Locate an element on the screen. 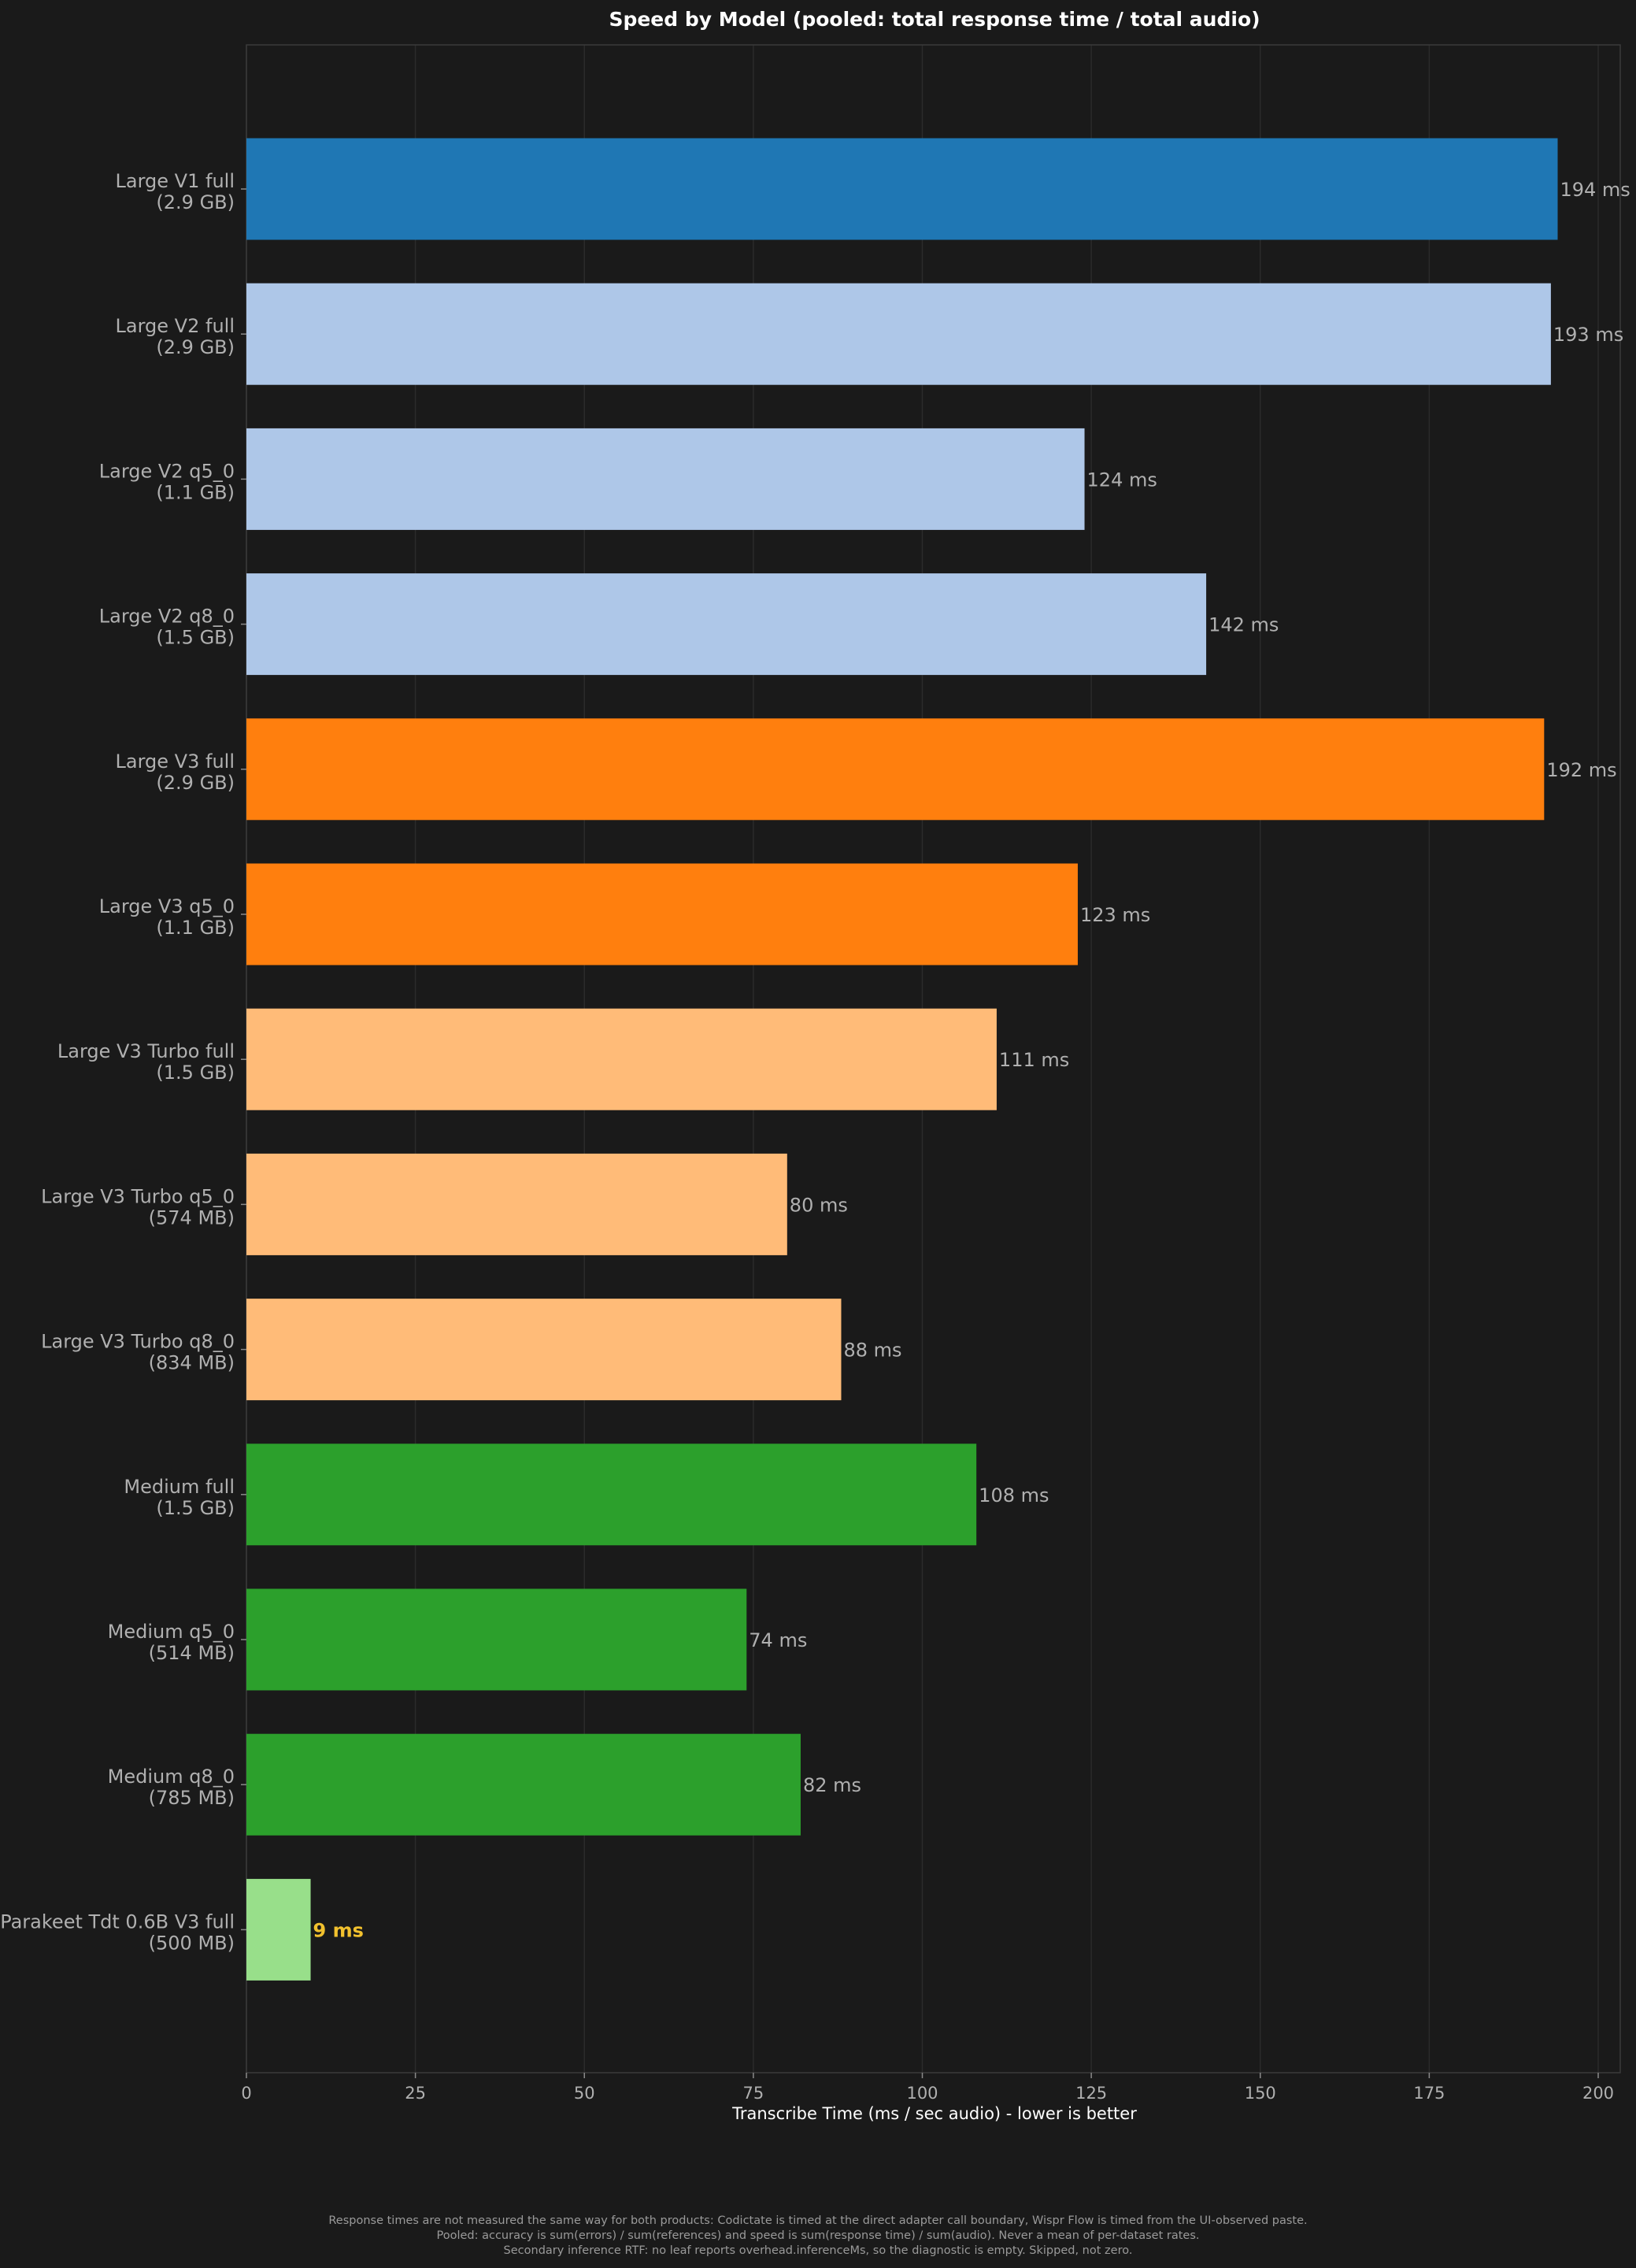 The height and width of the screenshot is (2268, 1636). value-label-5: 123 ms is located at coordinates (1115, 915).